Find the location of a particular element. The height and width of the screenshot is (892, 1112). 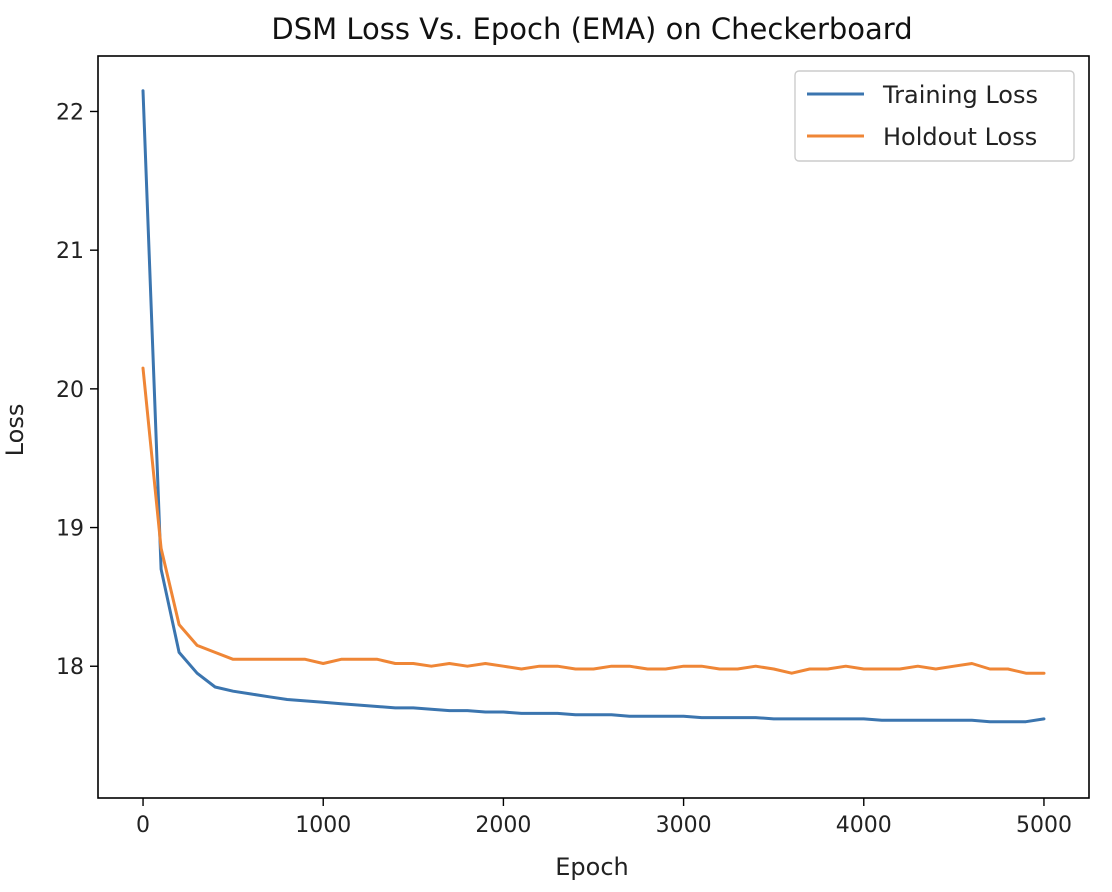

legend-box is located at coordinates (934, 116).